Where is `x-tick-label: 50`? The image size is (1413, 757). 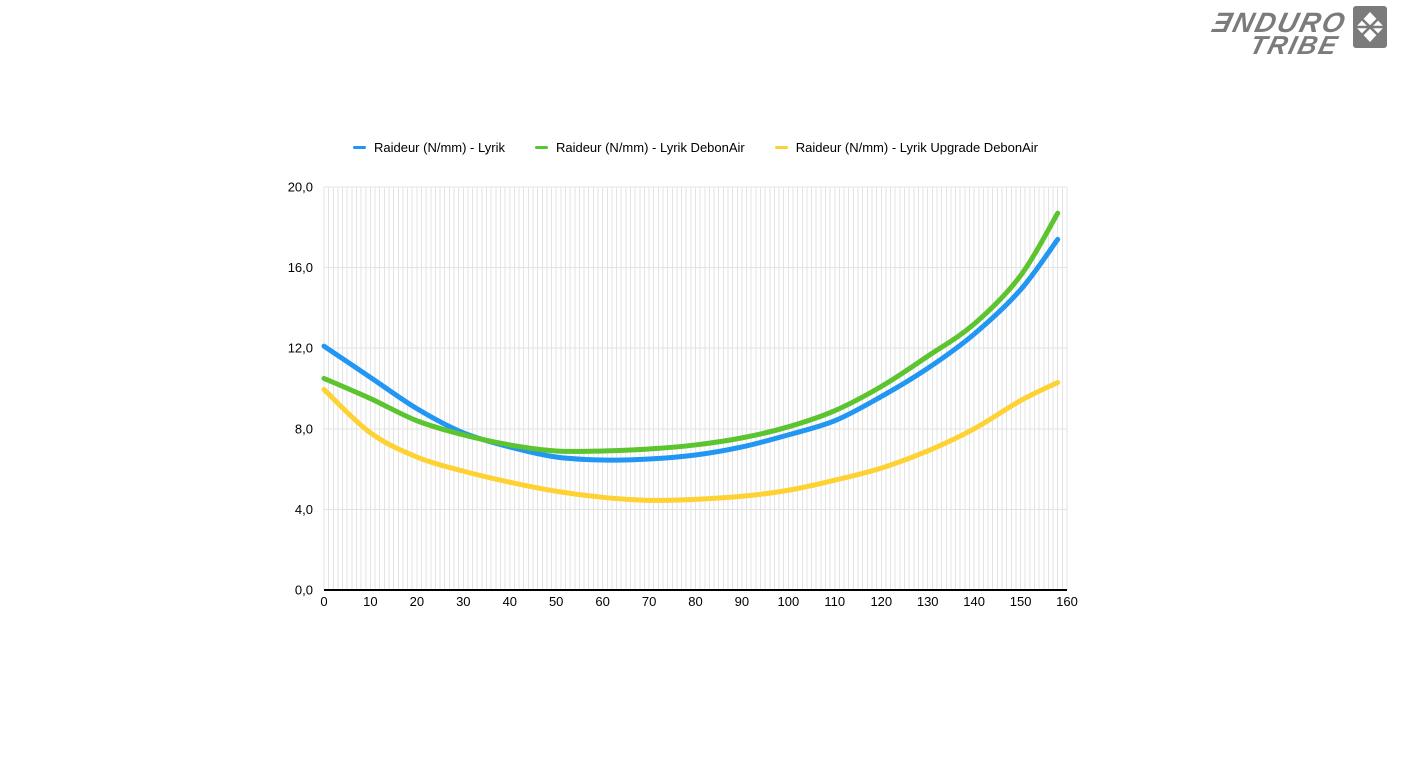
x-tick-label: 50 is located at coordinates (556, 601).